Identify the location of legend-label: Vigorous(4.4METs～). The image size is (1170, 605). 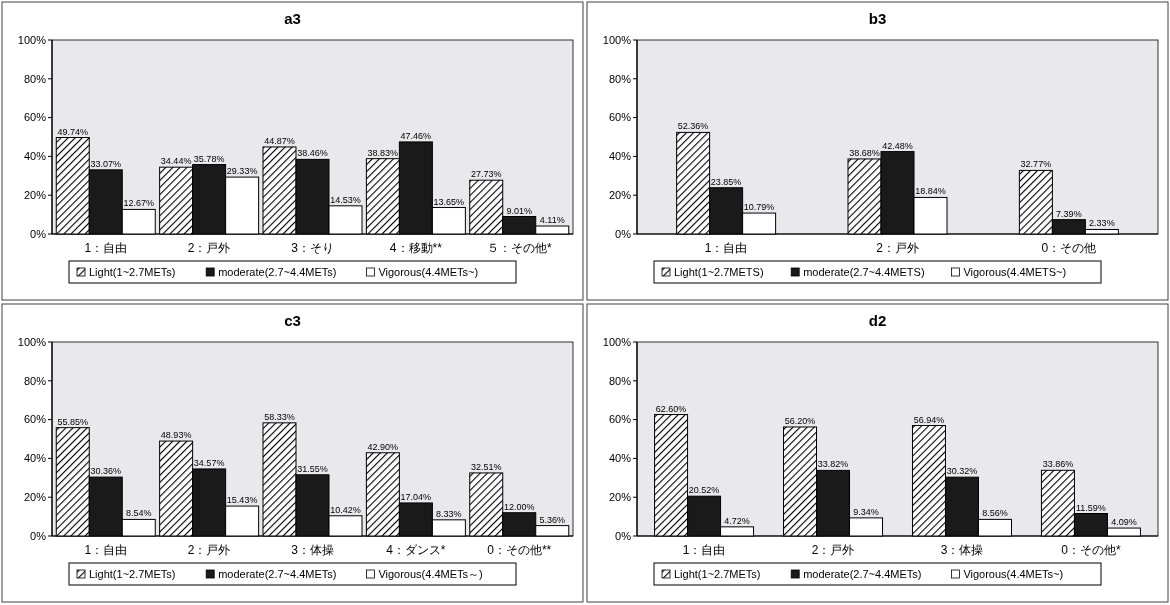
(430, 573).